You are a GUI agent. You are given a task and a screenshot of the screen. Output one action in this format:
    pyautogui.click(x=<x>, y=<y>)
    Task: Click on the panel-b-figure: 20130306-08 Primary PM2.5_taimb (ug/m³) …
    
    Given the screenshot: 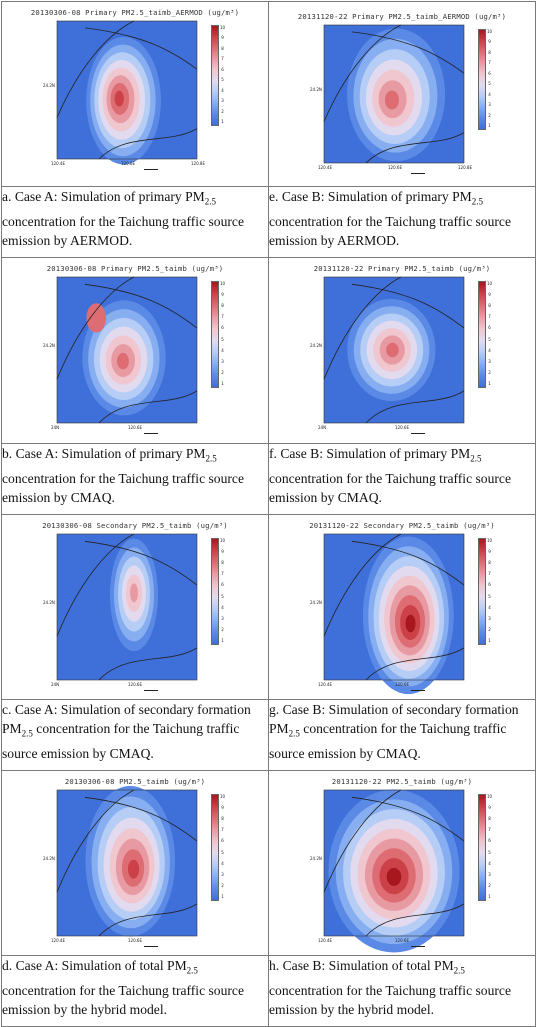 What is the action you would take?
    pyautogui.click(x=135, y=350)
    